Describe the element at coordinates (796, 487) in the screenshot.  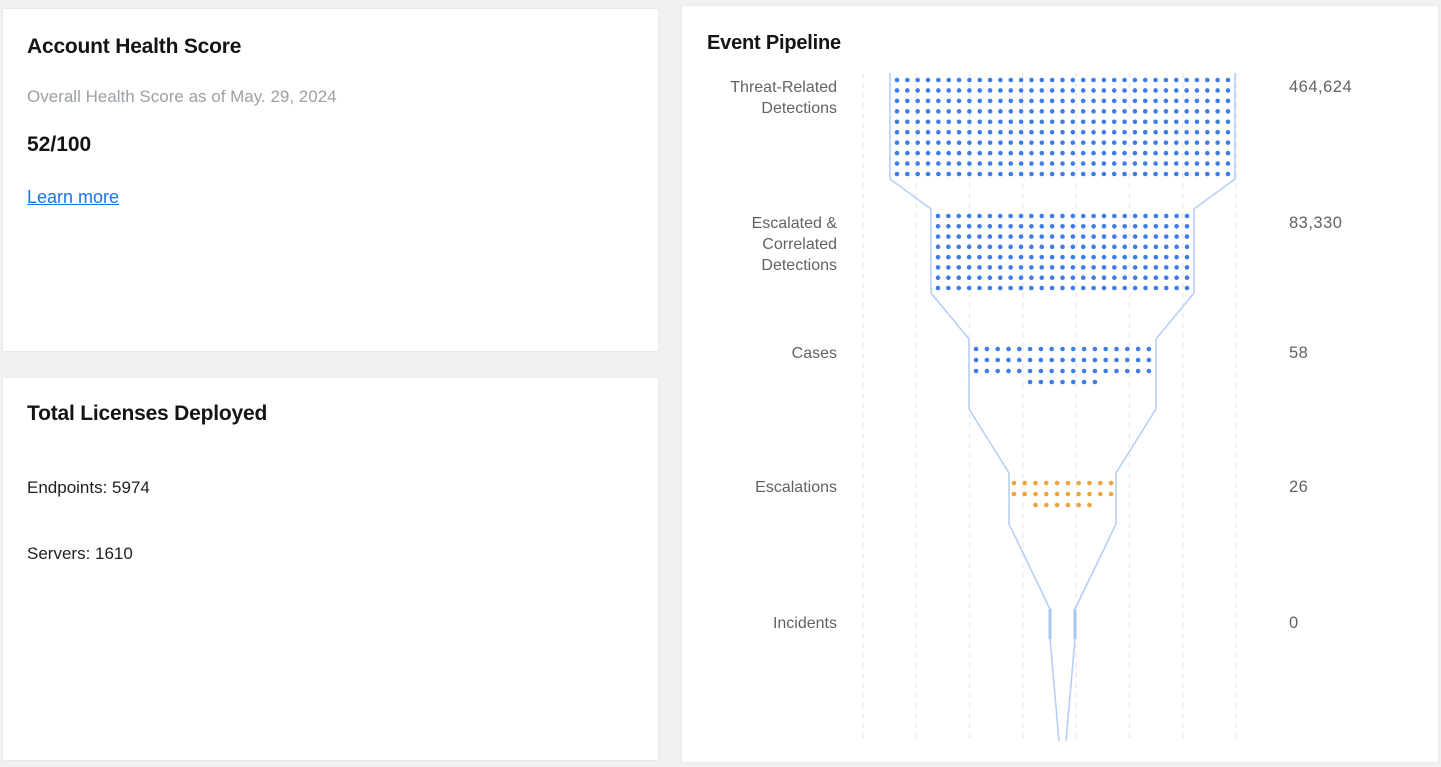
I see `funnel-stage-label: Escalations` at that location.